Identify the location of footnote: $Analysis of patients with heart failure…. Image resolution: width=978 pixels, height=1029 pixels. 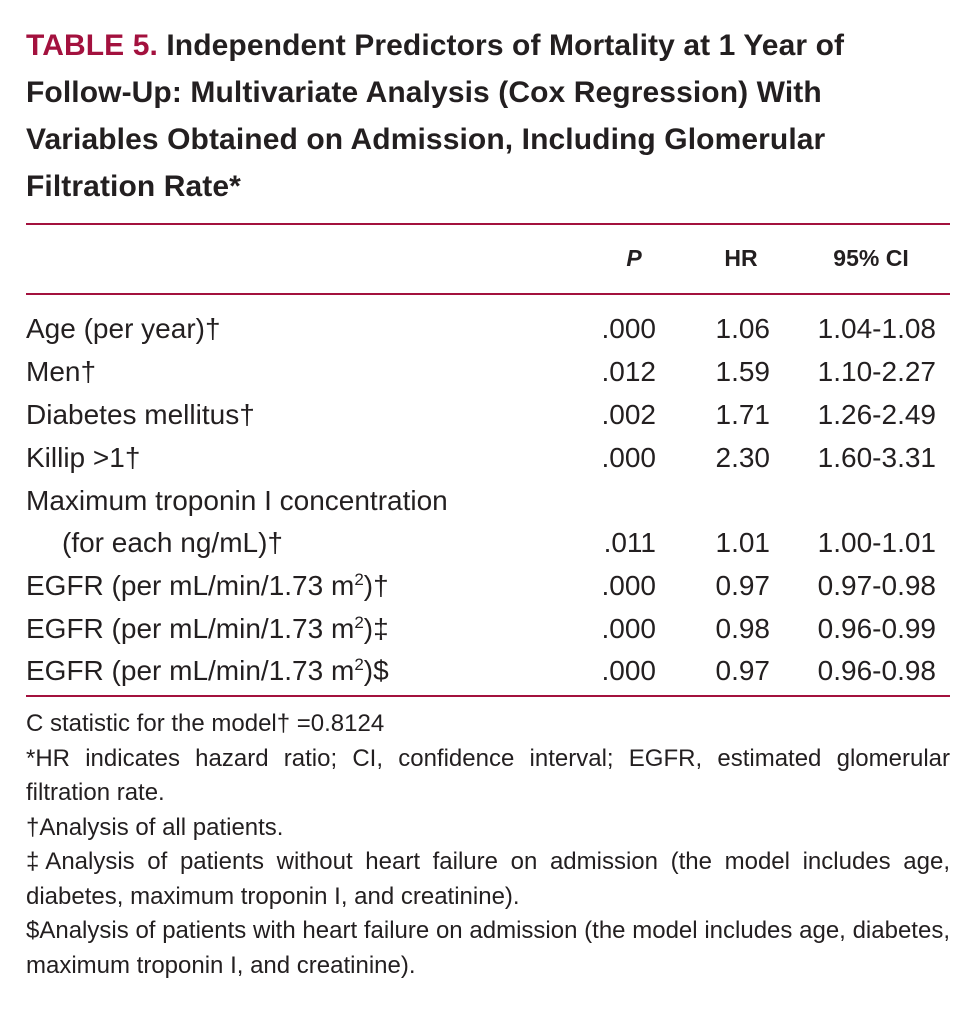
(488, 948).